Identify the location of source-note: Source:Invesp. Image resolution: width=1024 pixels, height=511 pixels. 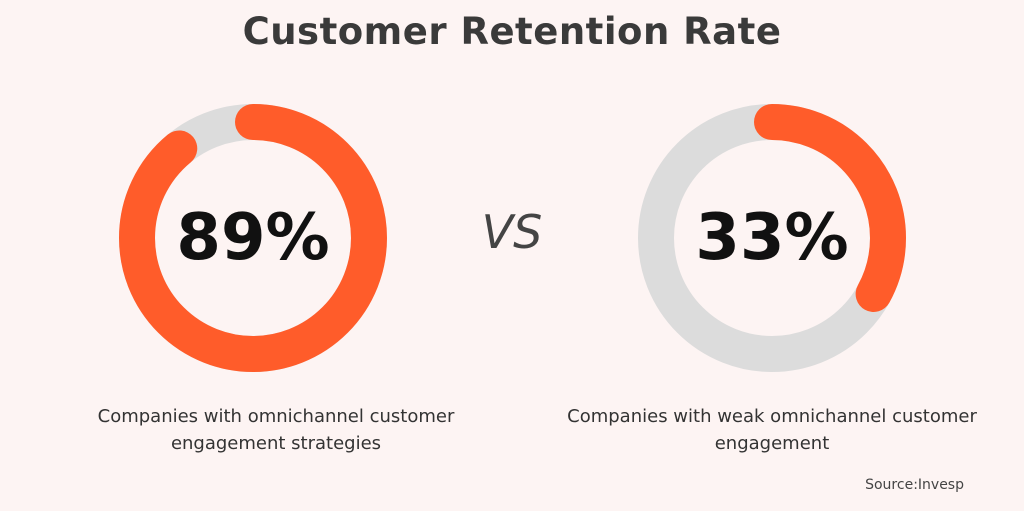
(914, 485).